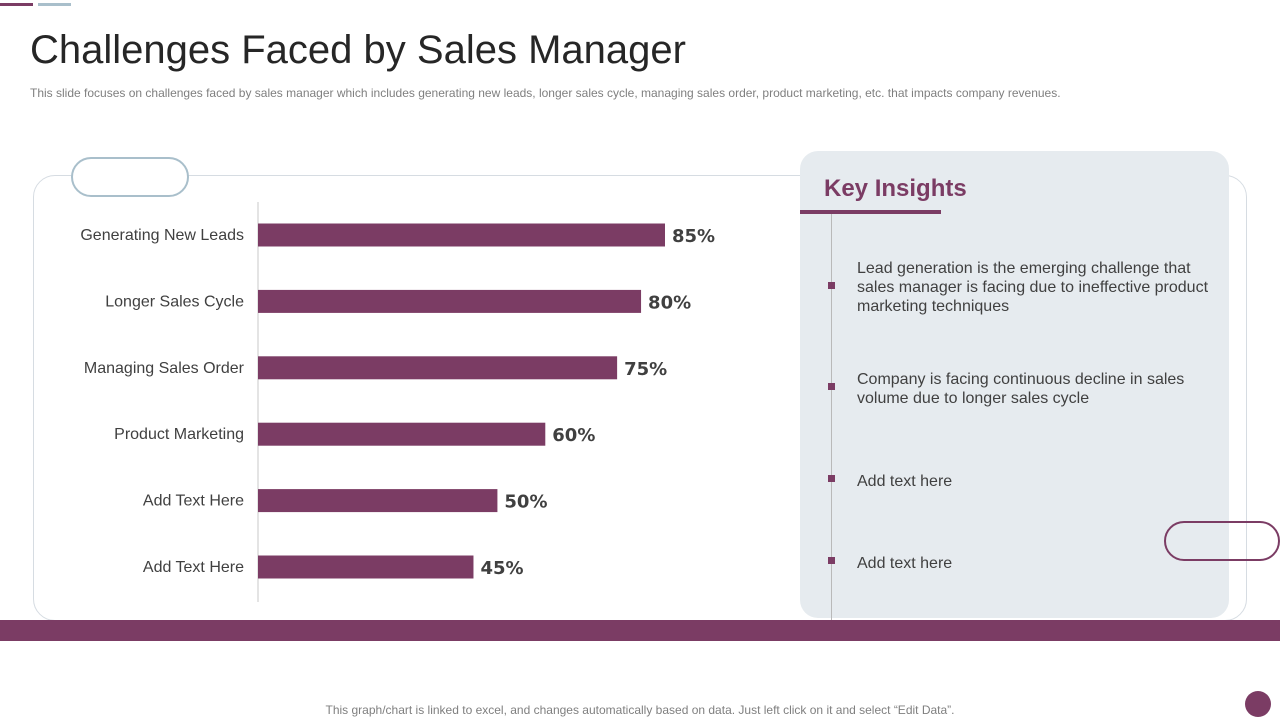 This screenshot has width=1280, height=720. Describe the element at coordinates (54, 4) in the screenshot. I see `accent-line-secondary` at that location.